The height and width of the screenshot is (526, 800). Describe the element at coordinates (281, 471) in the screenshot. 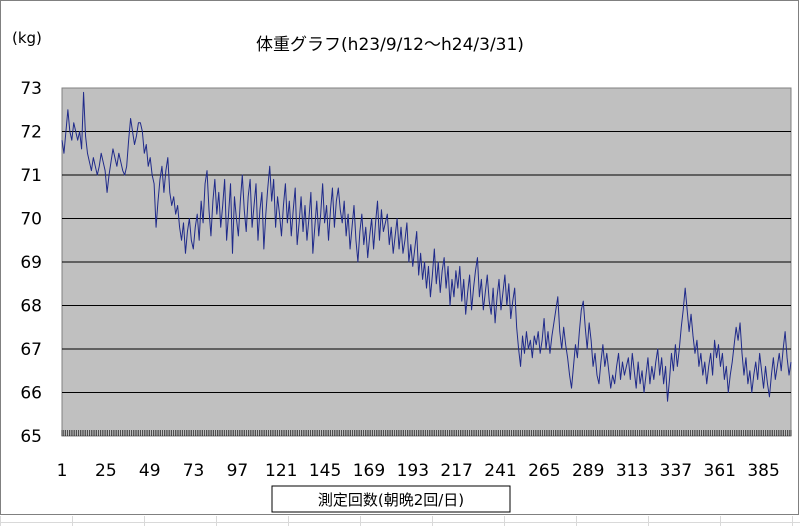

I see `x-tick-label: 121` at that location.